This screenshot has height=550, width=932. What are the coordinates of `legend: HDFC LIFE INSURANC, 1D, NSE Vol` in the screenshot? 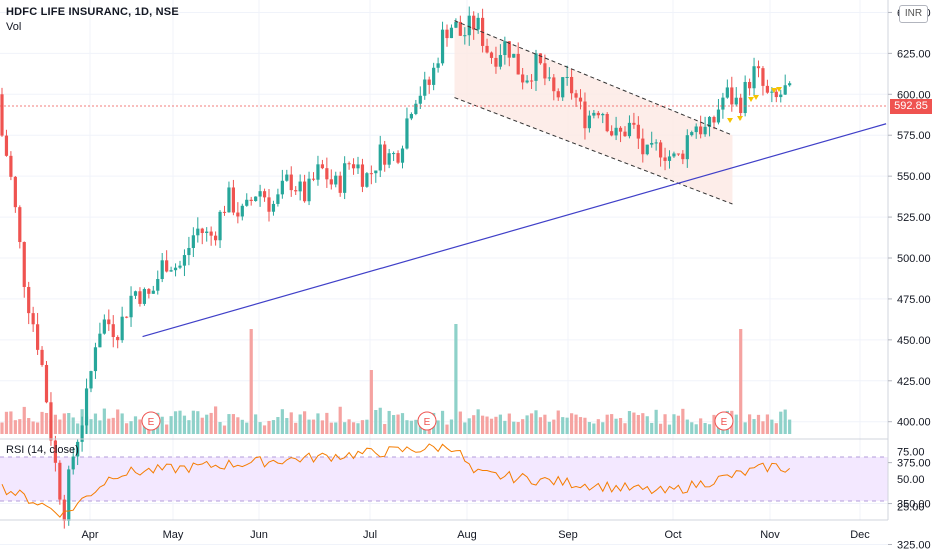 It's located at (92, 19).